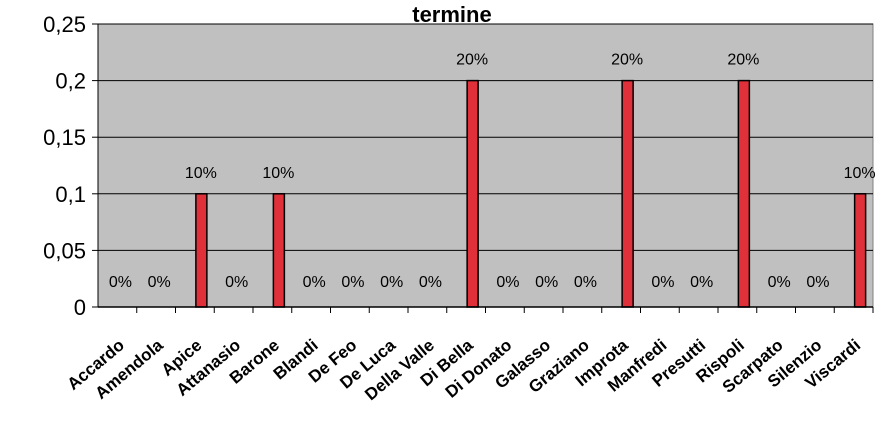  What do you see at coordinates (70, 81) in the screenshot?
I see `y-tick-label: 0,2` at bounding box center [70, 81].